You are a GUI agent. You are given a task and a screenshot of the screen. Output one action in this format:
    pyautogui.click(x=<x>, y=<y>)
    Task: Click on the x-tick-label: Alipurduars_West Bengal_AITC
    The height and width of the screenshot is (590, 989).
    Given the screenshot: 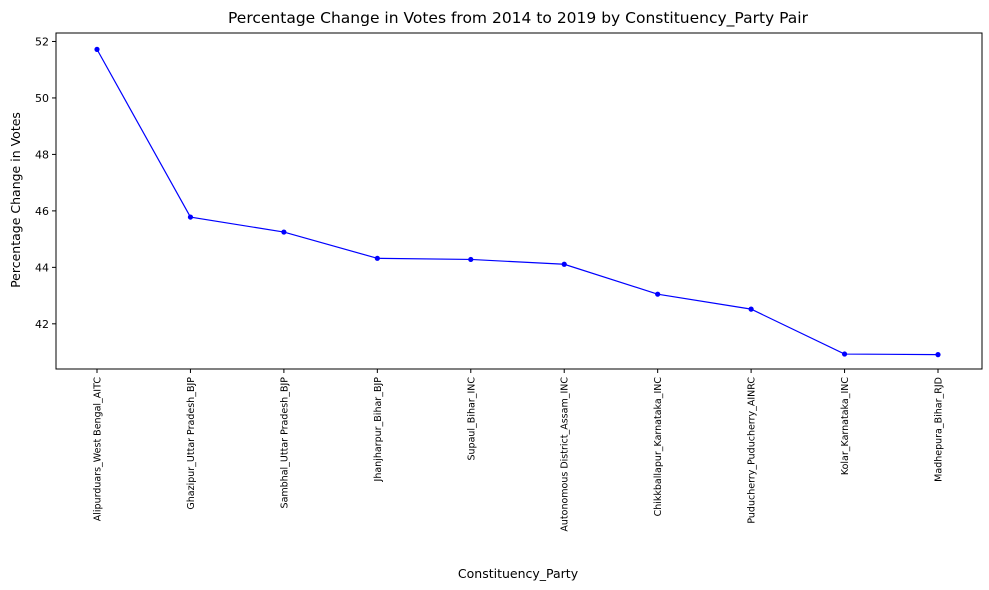 What is the action you would take?
    pyautogui.click(x=98, y=449)
    